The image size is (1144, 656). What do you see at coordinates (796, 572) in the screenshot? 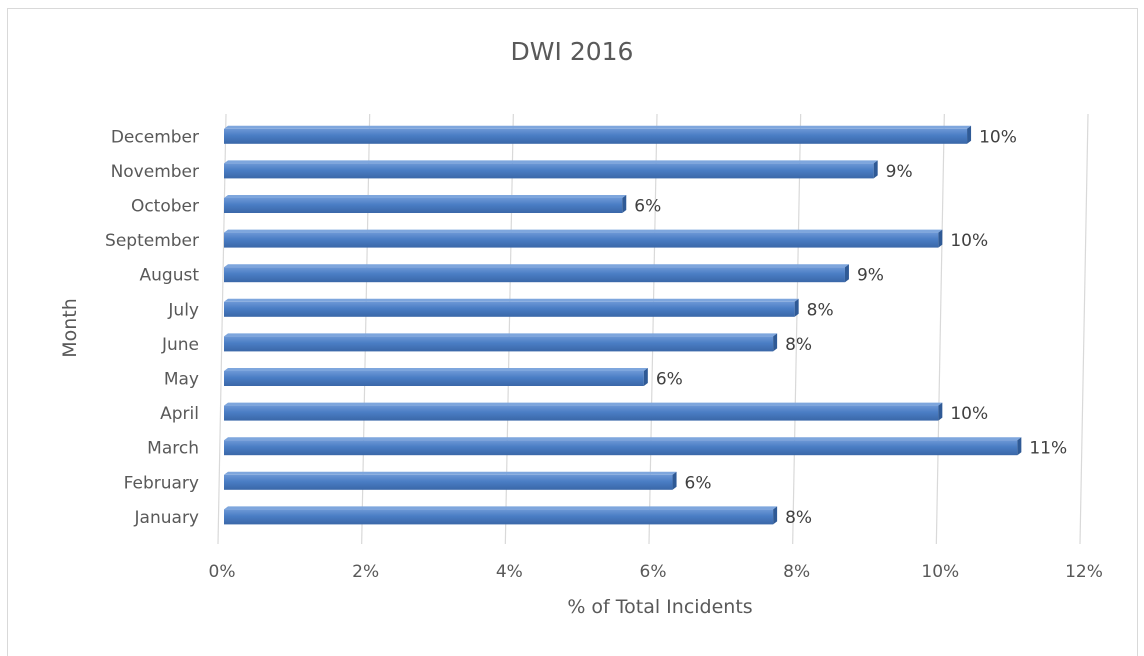
I see `x-tick-label: 8%` at bounding box center [796, 572].